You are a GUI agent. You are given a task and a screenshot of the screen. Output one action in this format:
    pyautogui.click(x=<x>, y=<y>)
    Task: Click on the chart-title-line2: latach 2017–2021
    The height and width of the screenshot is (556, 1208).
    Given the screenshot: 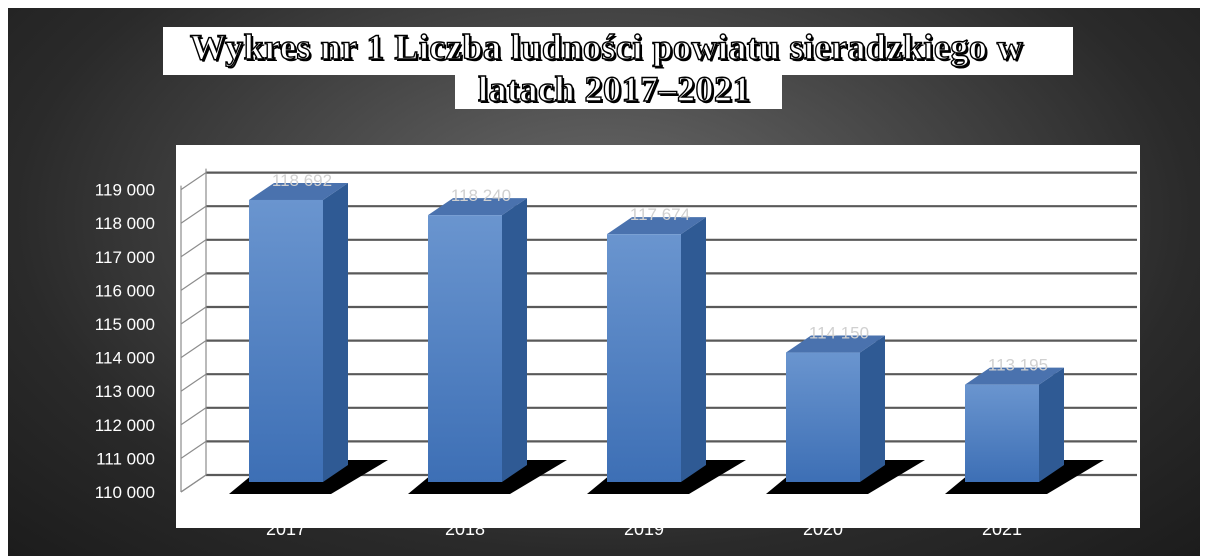 What is the action you would take?
    pyautogui.click(x=614, y=88)
    